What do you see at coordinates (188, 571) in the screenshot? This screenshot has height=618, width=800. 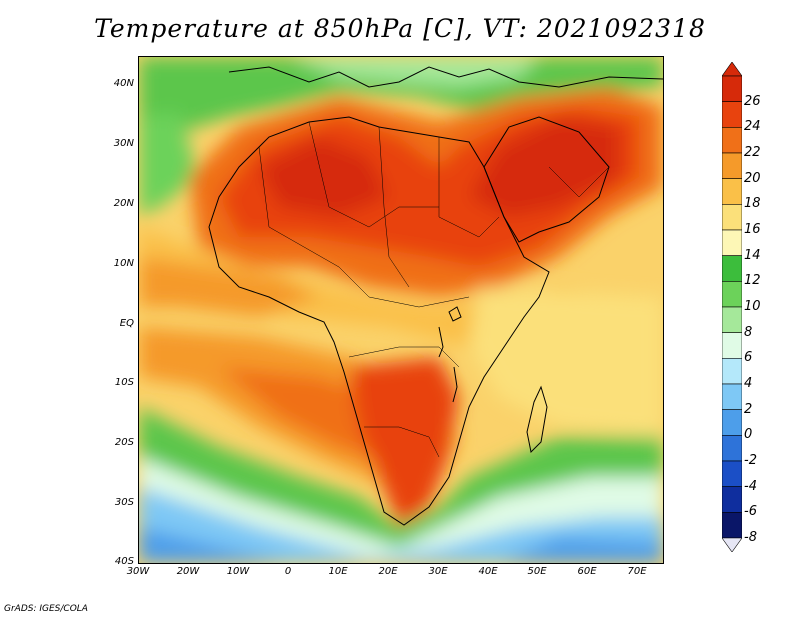 I see `lon-label-20w: 20W` at bounding box center [188, 571].